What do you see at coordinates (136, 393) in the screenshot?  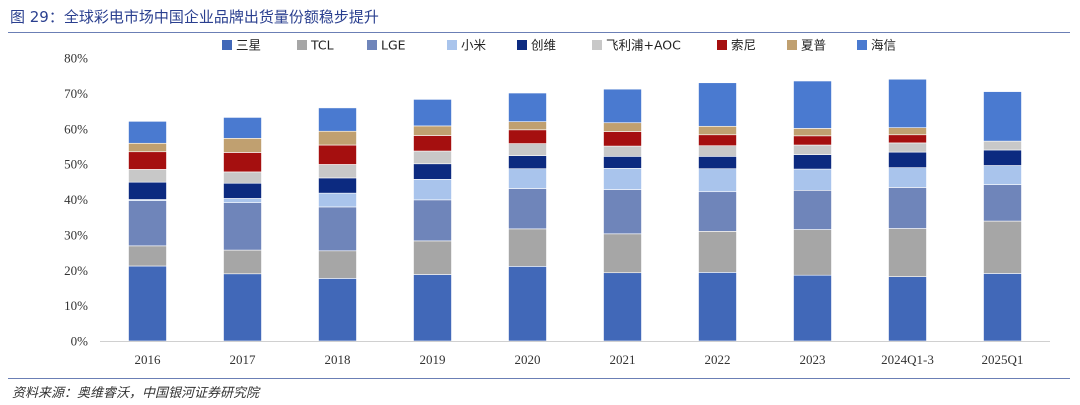 I see `source-note: 资料来源：奥维睿沃，中国银河证券研究院` at bounding box center [136, 393].